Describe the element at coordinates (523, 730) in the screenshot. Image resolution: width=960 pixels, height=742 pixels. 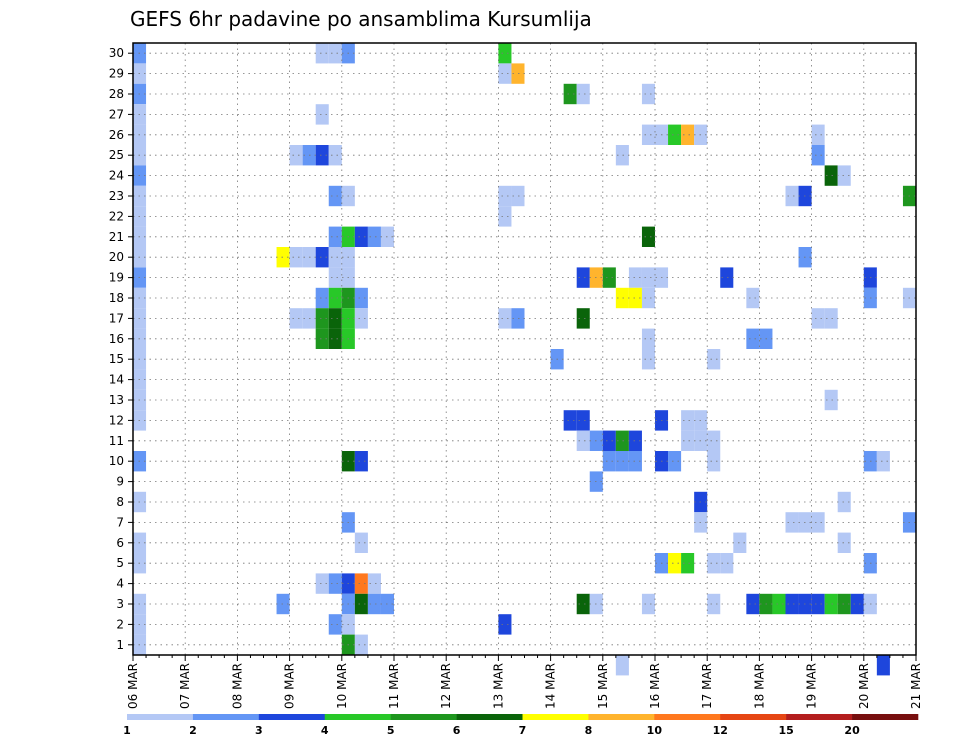
I see `colorbar-label: 7` at that location.